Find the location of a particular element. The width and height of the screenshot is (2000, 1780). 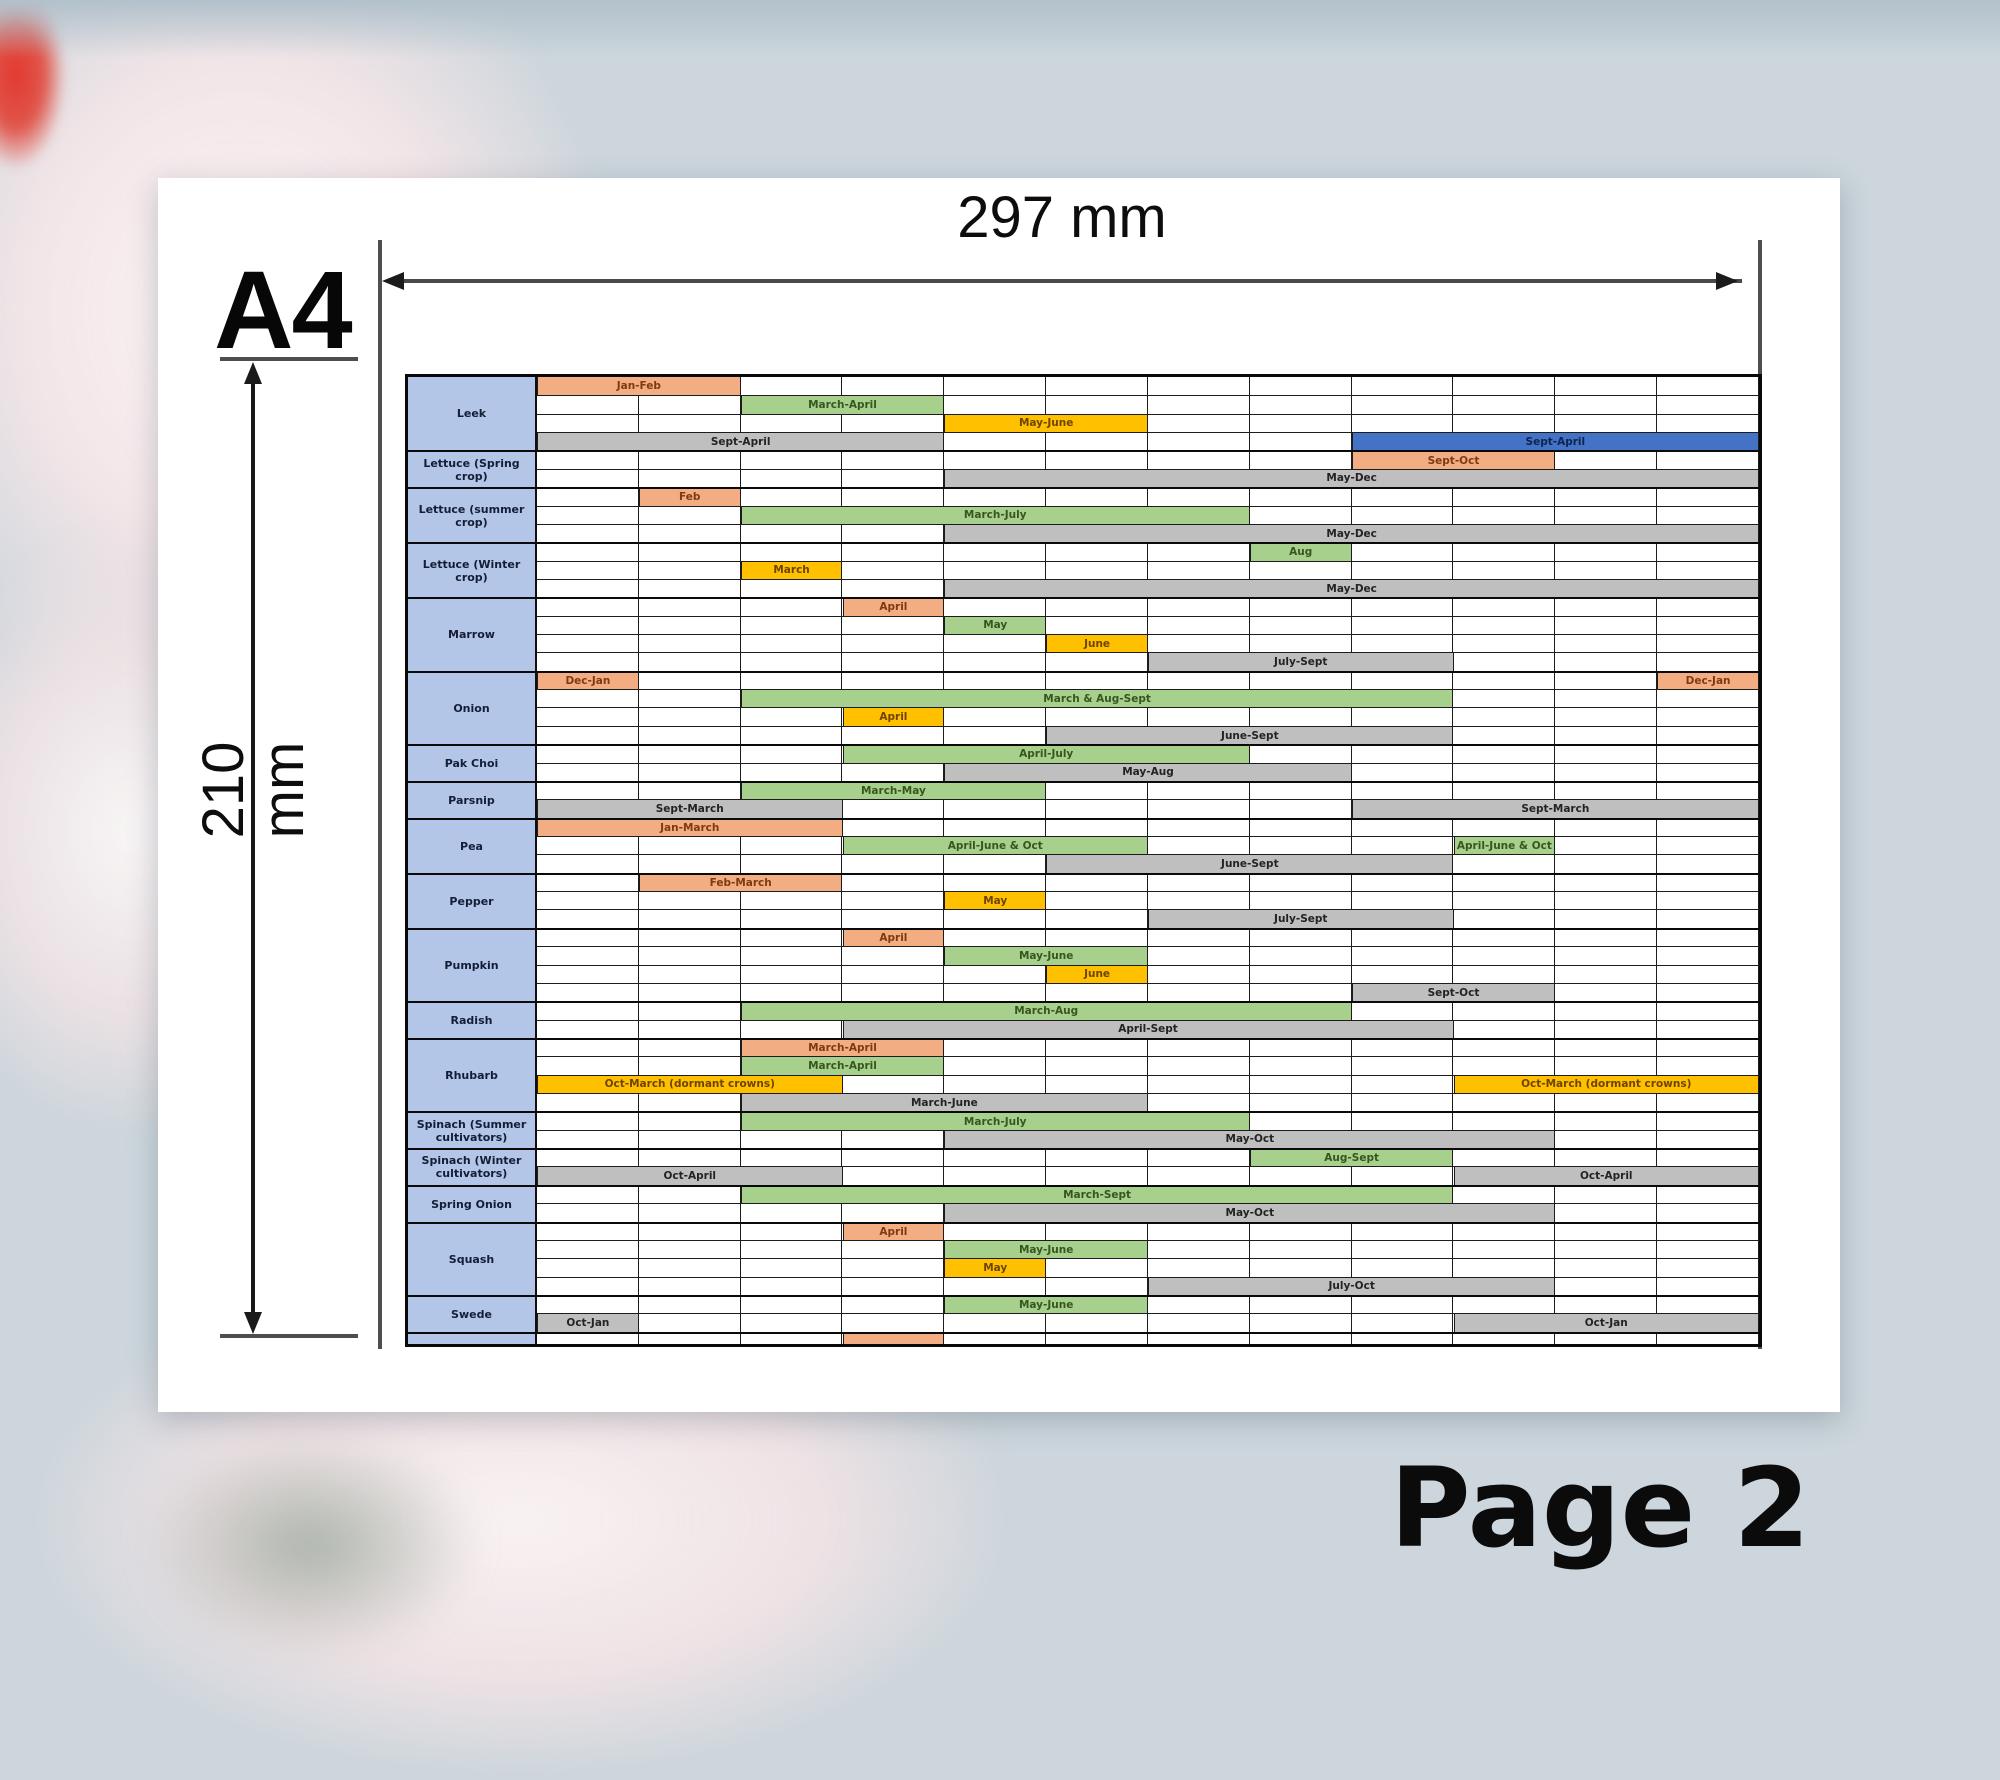

calendar-row: July-Sept is located at coordinates (1148, 918).